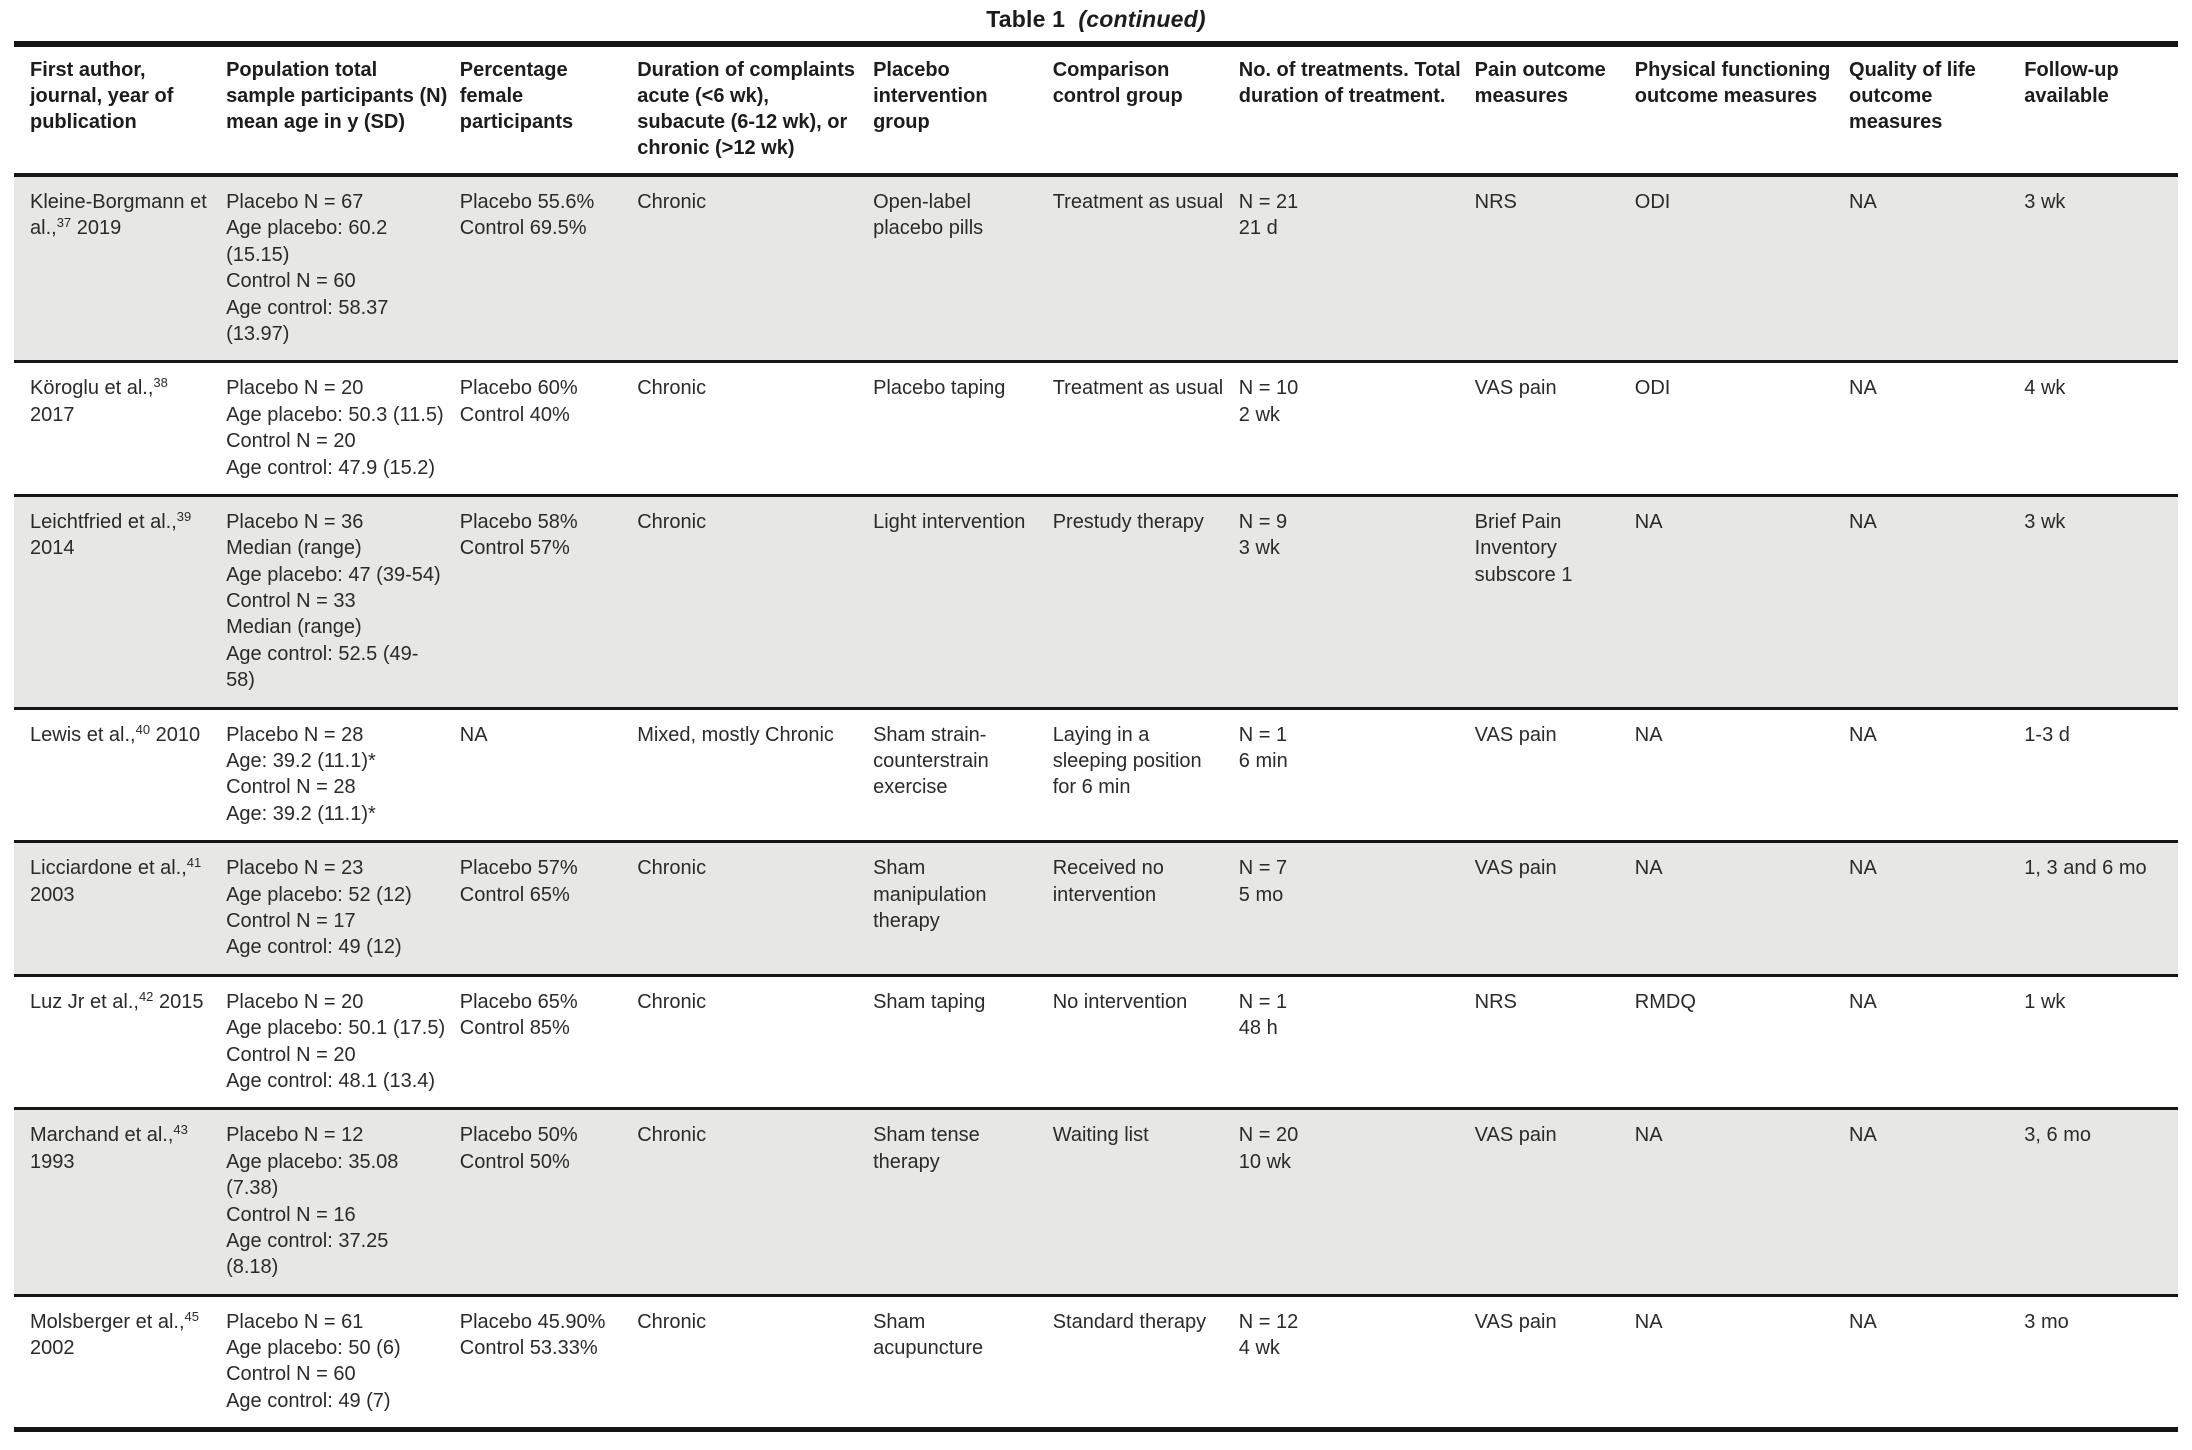 The height and width of the screenshot is (1450, 2192). What do you see at coordinates (928, 215) in the screenshot?
I see `cell-placebo-group: Open-label placebo pills` at bounding box center [928, 215].